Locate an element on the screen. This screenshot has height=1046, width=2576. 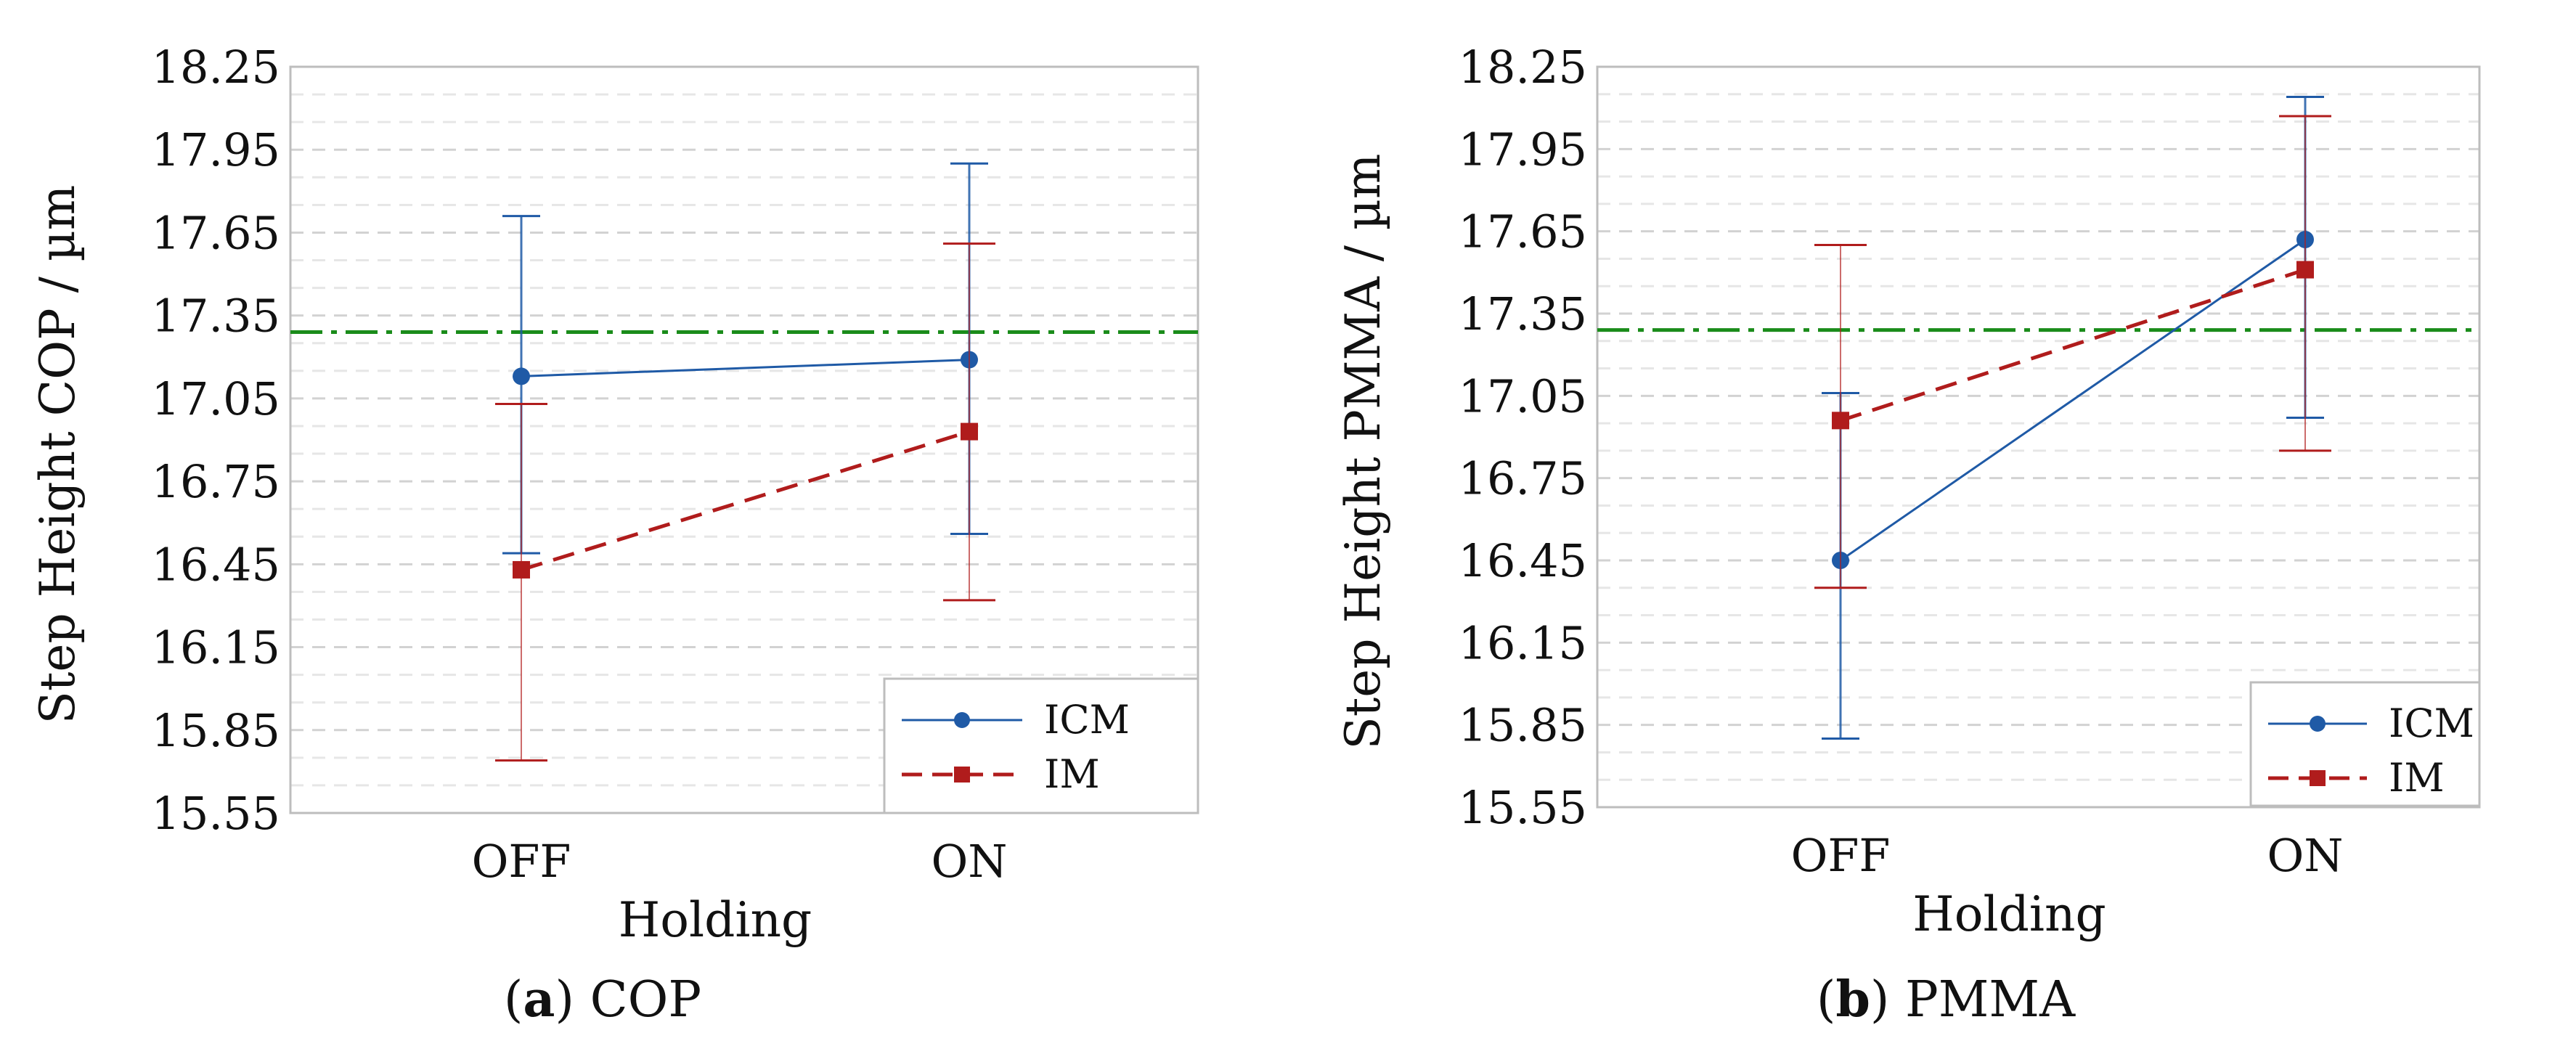
panel-caption: (a) COP is located at coordinates (602, 1000).